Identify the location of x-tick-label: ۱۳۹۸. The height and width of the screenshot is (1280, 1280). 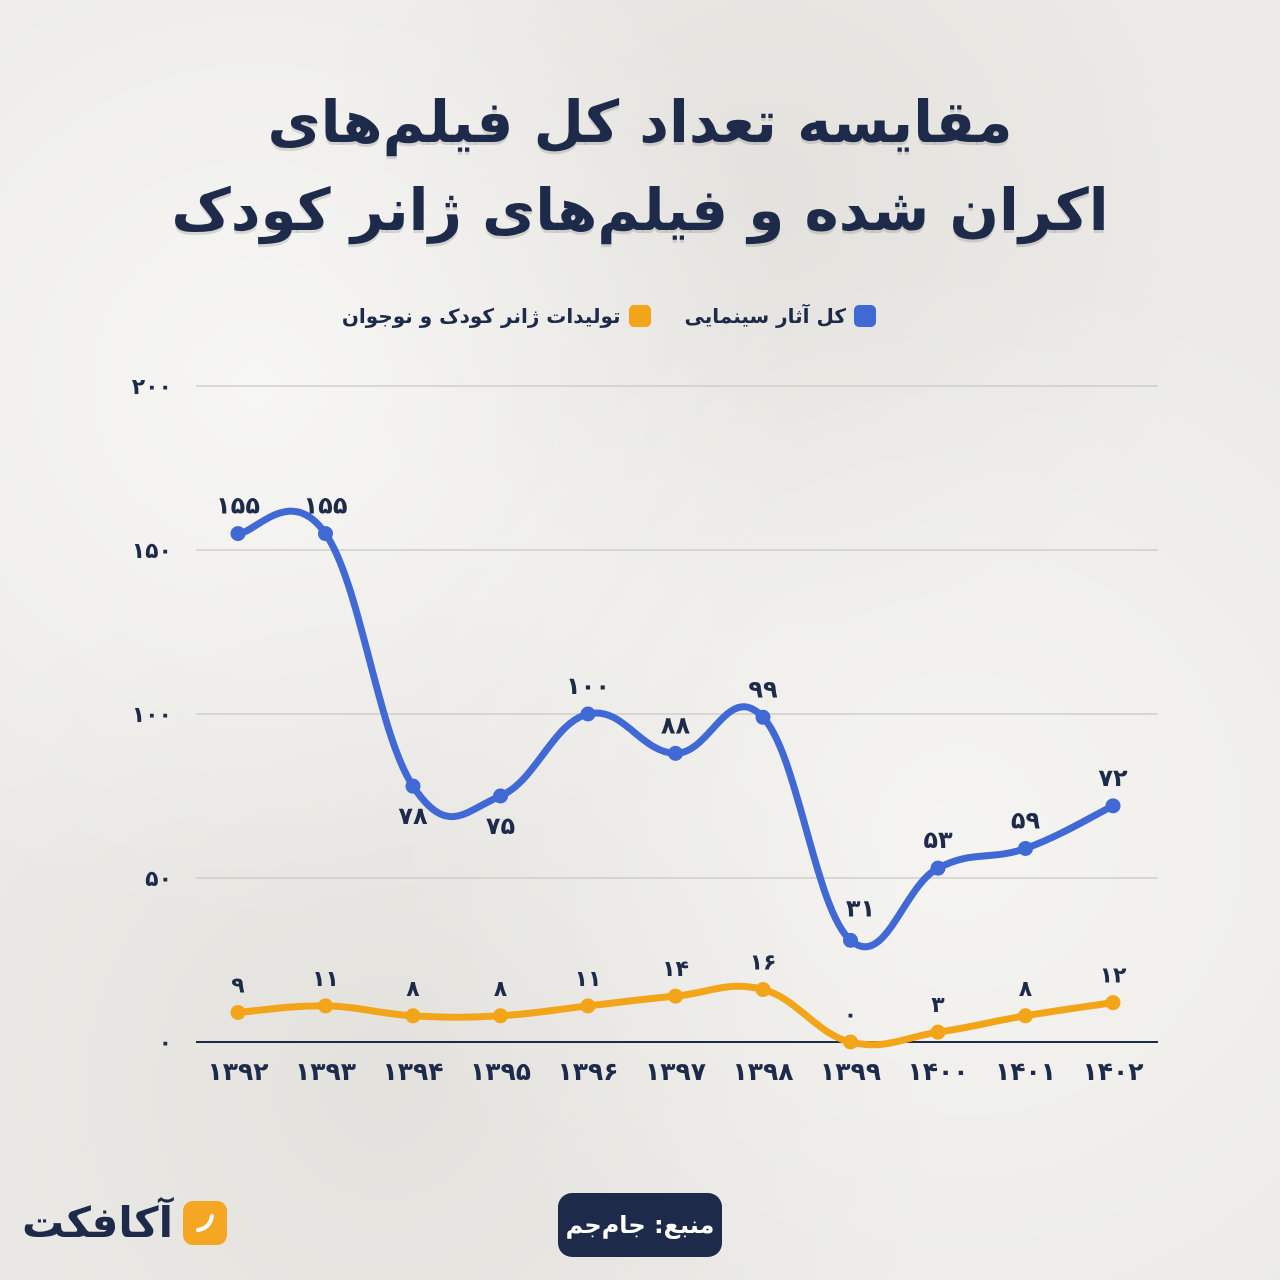
(762, 1071).